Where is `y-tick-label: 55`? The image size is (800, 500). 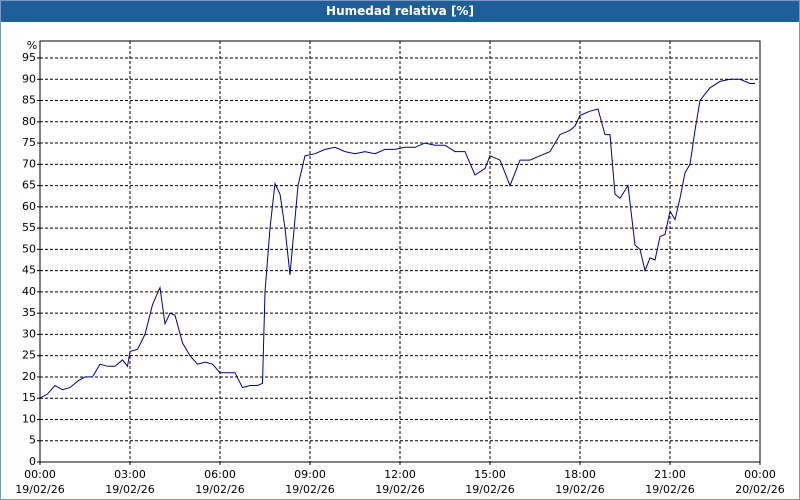 y-tick-label: 55 is located at coordinates (29, 227).